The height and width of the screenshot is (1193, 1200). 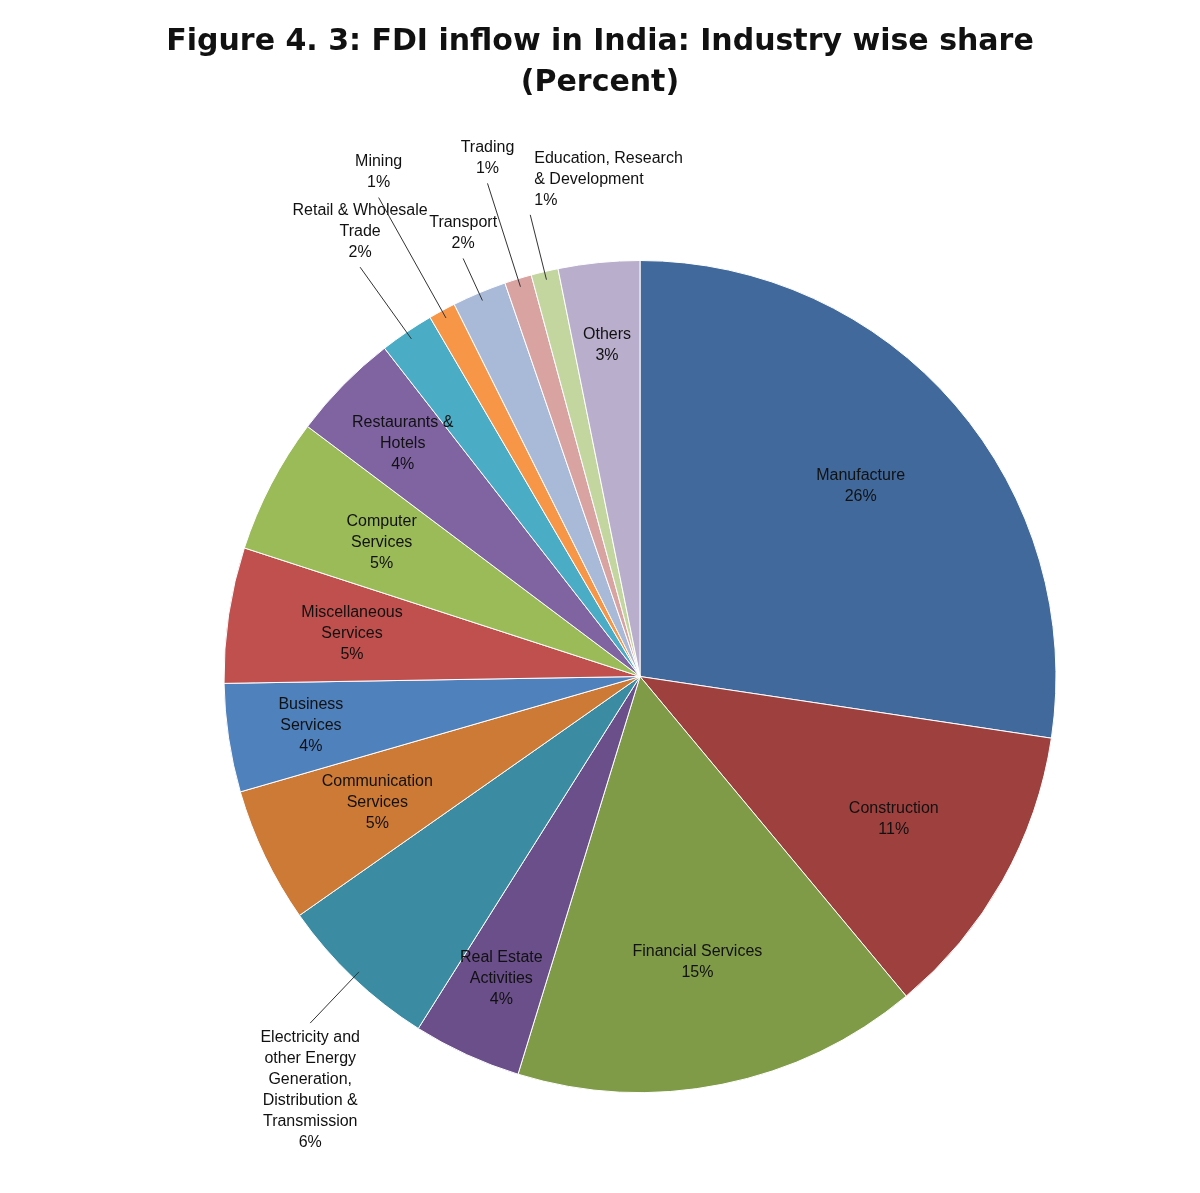 What do you see at coordinates (697, 950) in the screenshot?
I see `slice-label: Financial Services` at bounding box center [697, 950].